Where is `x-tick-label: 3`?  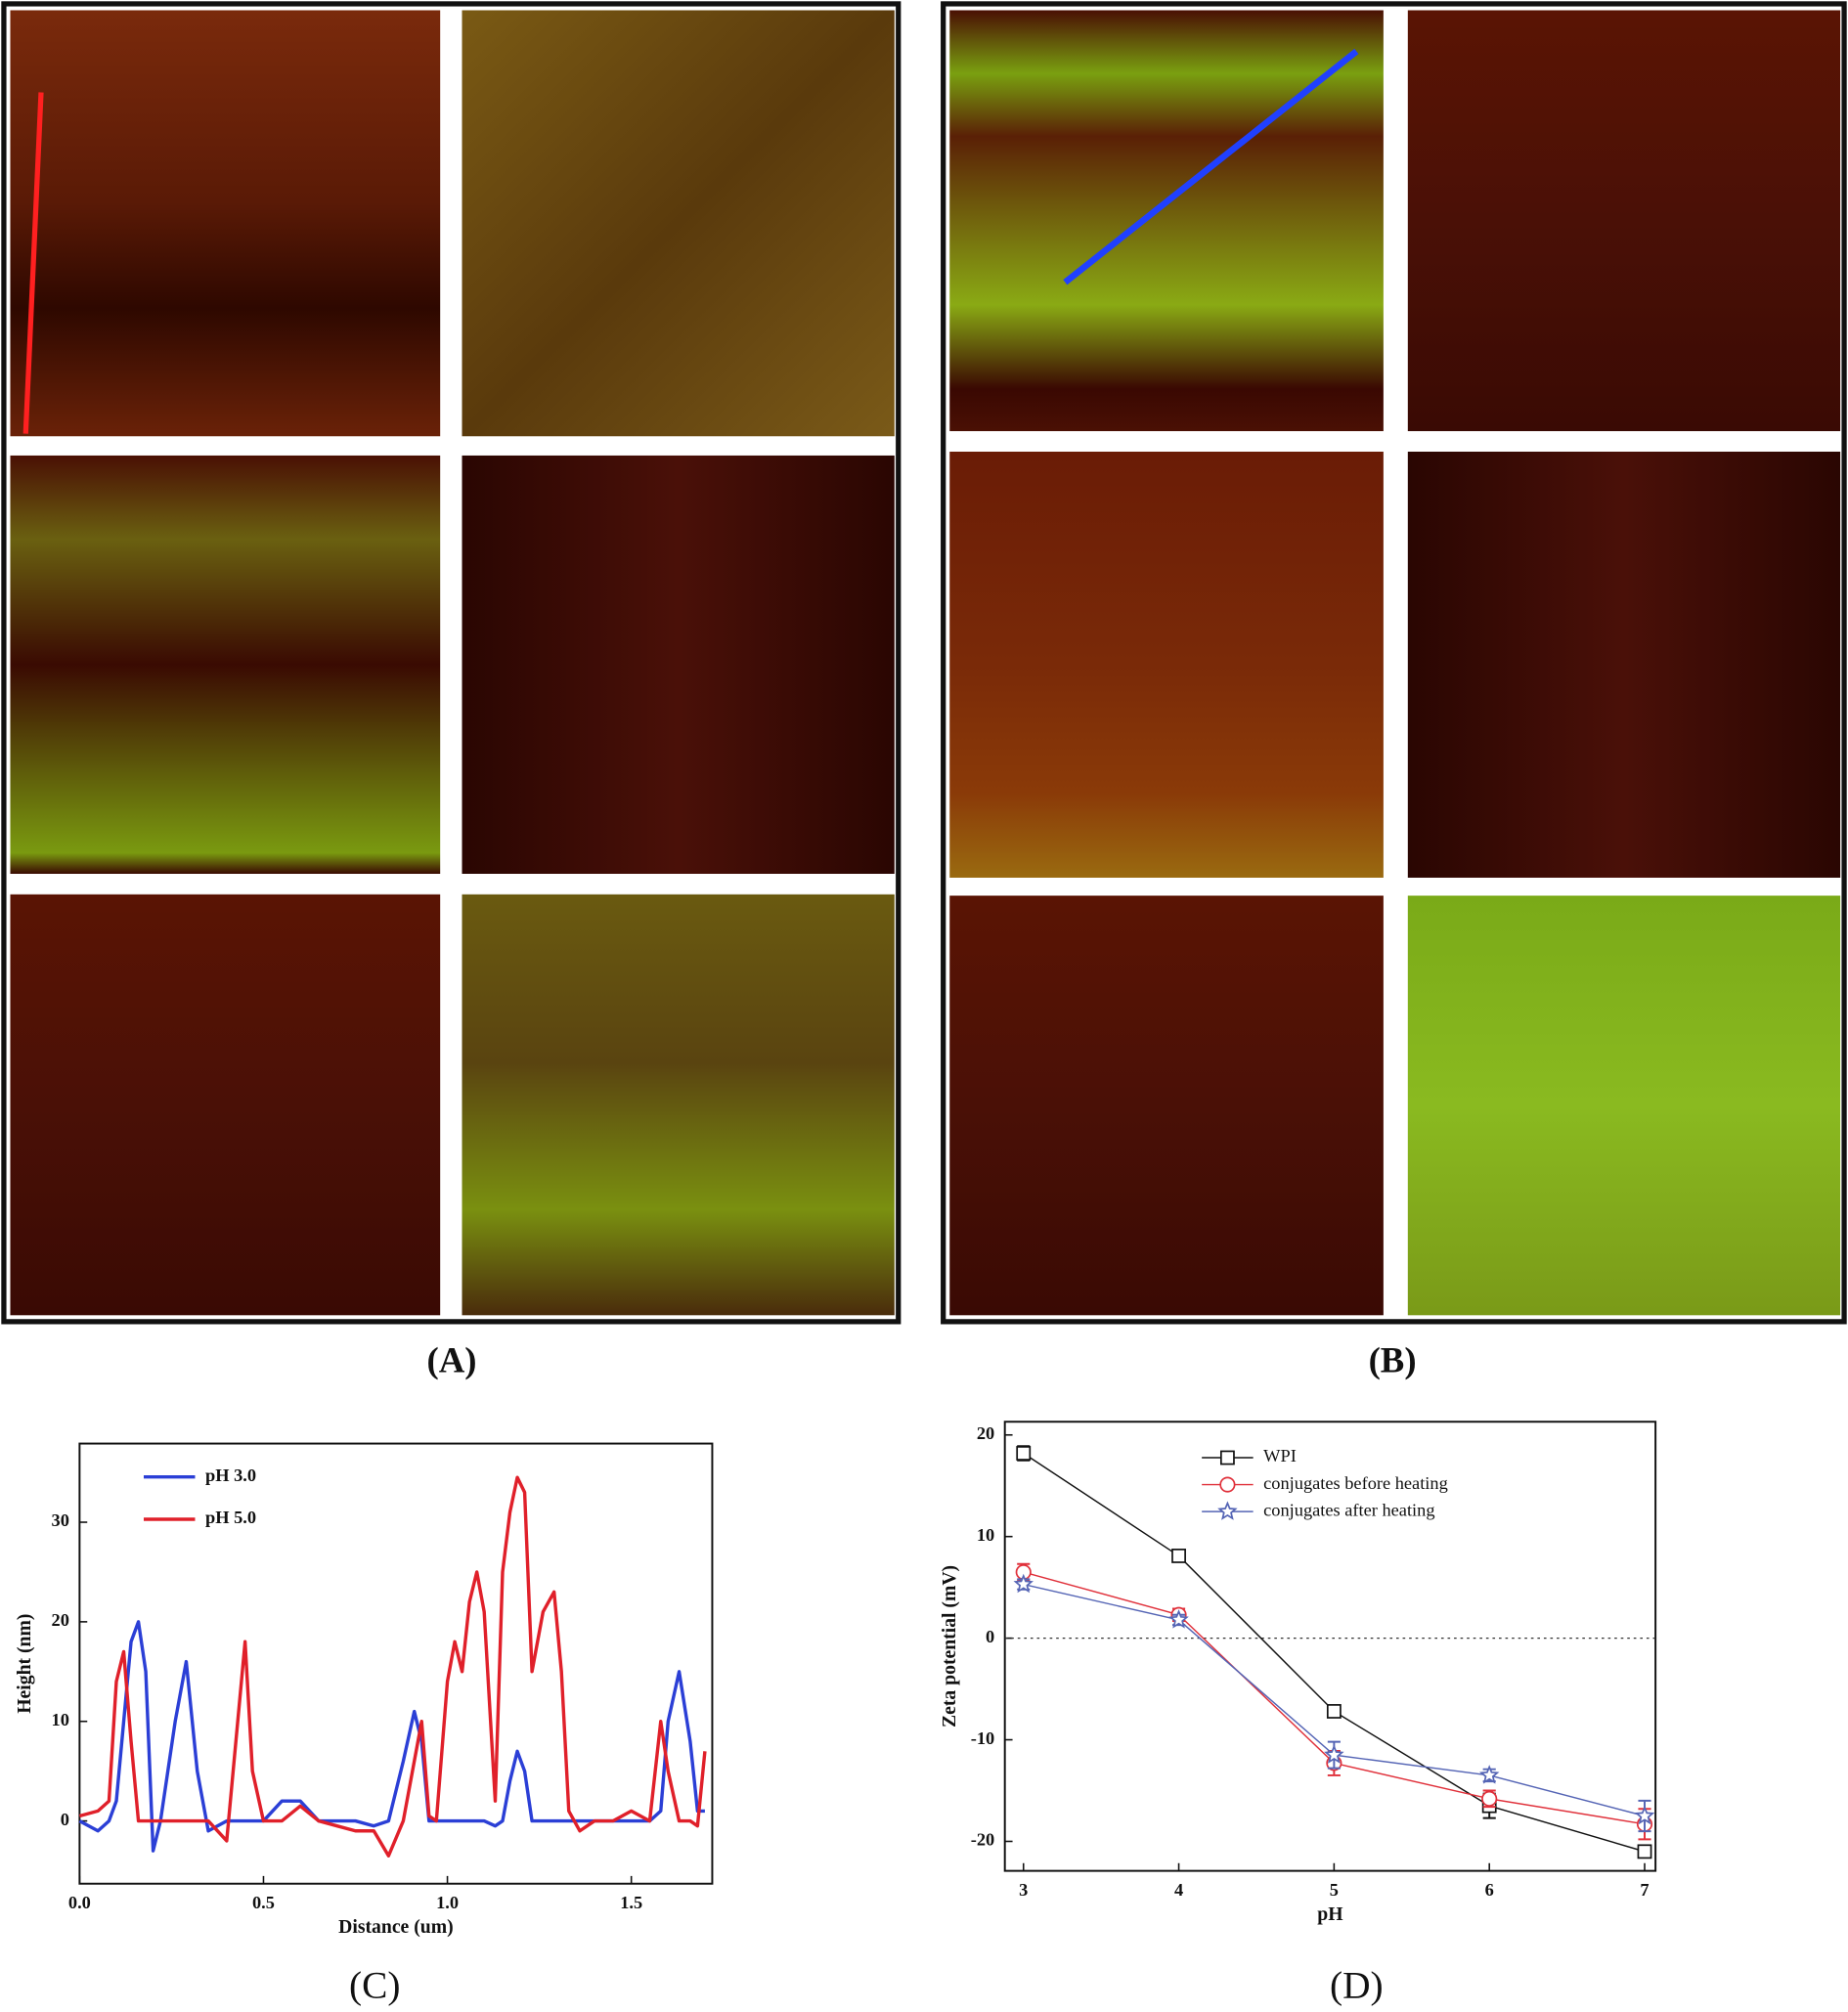
x-tick-label: 3 is located at coordinates (1023, 1890).